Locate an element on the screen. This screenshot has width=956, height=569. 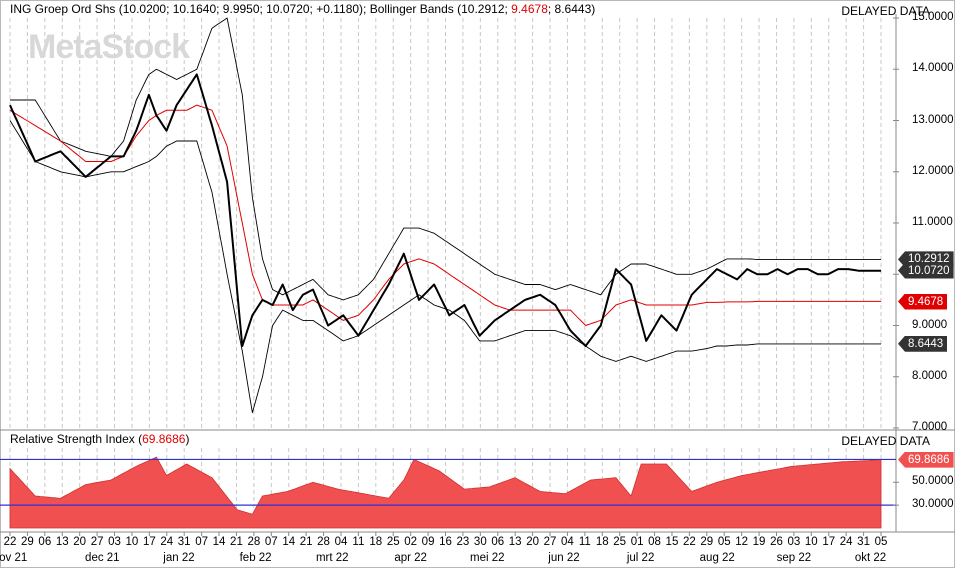
price-y-tick-label: 9.0000 is located at coordinates (930, 324).